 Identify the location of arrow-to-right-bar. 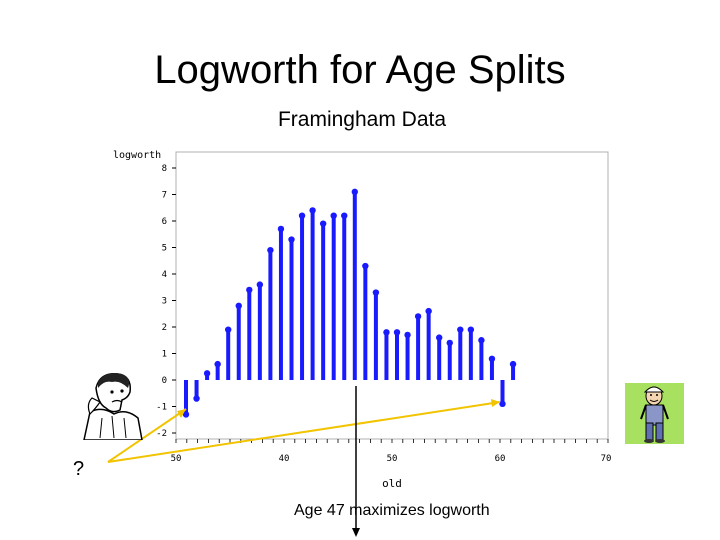
(304, 432).